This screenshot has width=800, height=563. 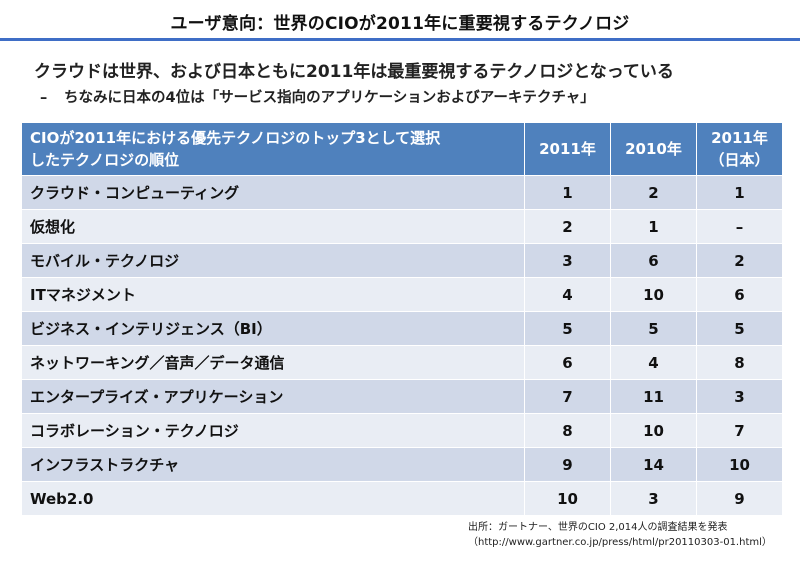 What do you see at coordinates (567, 430) in the screenshot?
I see `rank-2011: 8` at bounding box center [567, 430].